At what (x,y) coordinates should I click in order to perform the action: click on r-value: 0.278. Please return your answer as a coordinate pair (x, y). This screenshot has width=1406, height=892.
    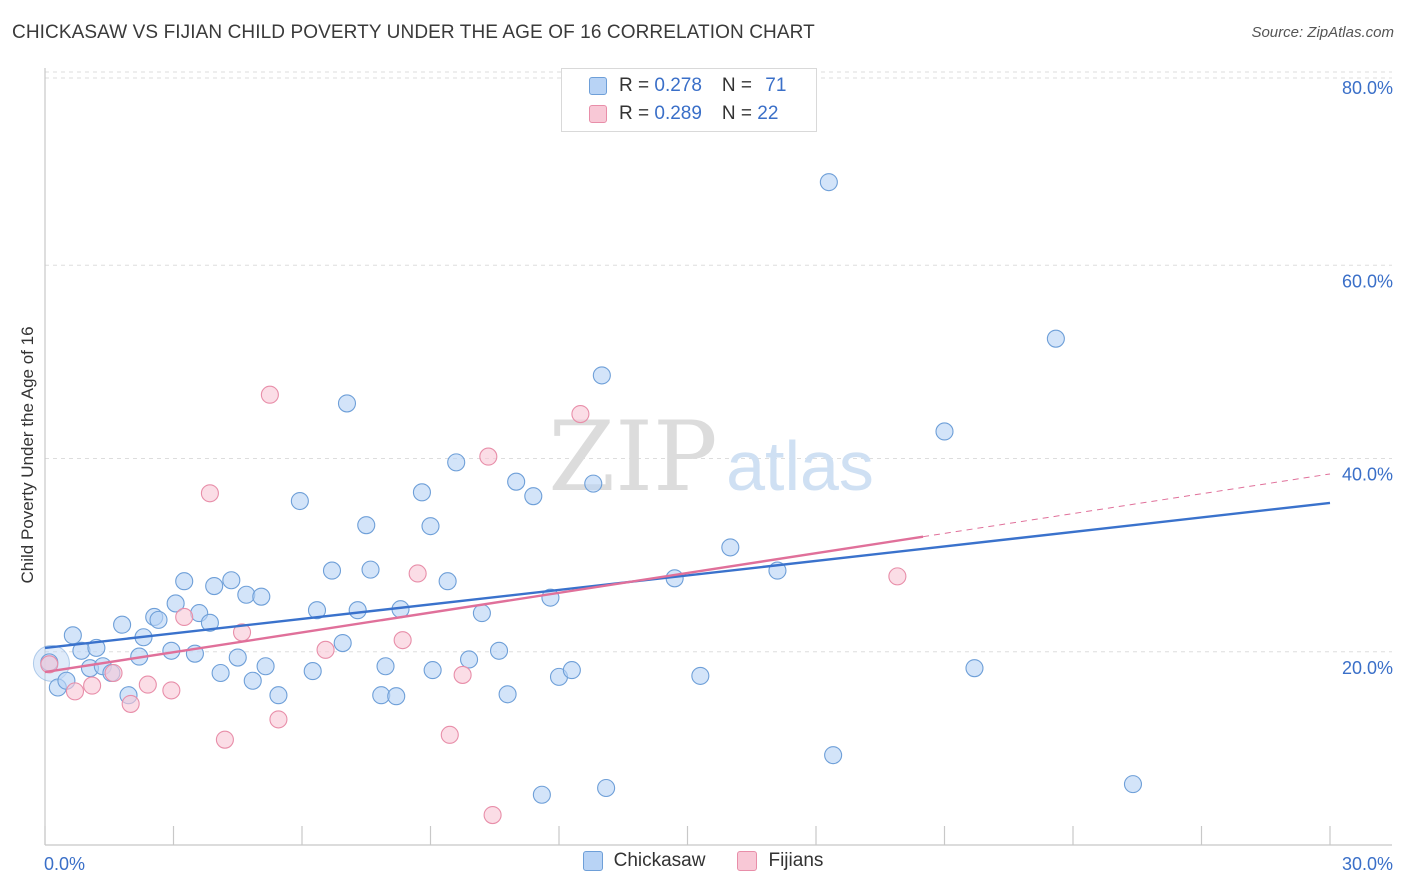
    Looking at the image, I should click on (678, 85).